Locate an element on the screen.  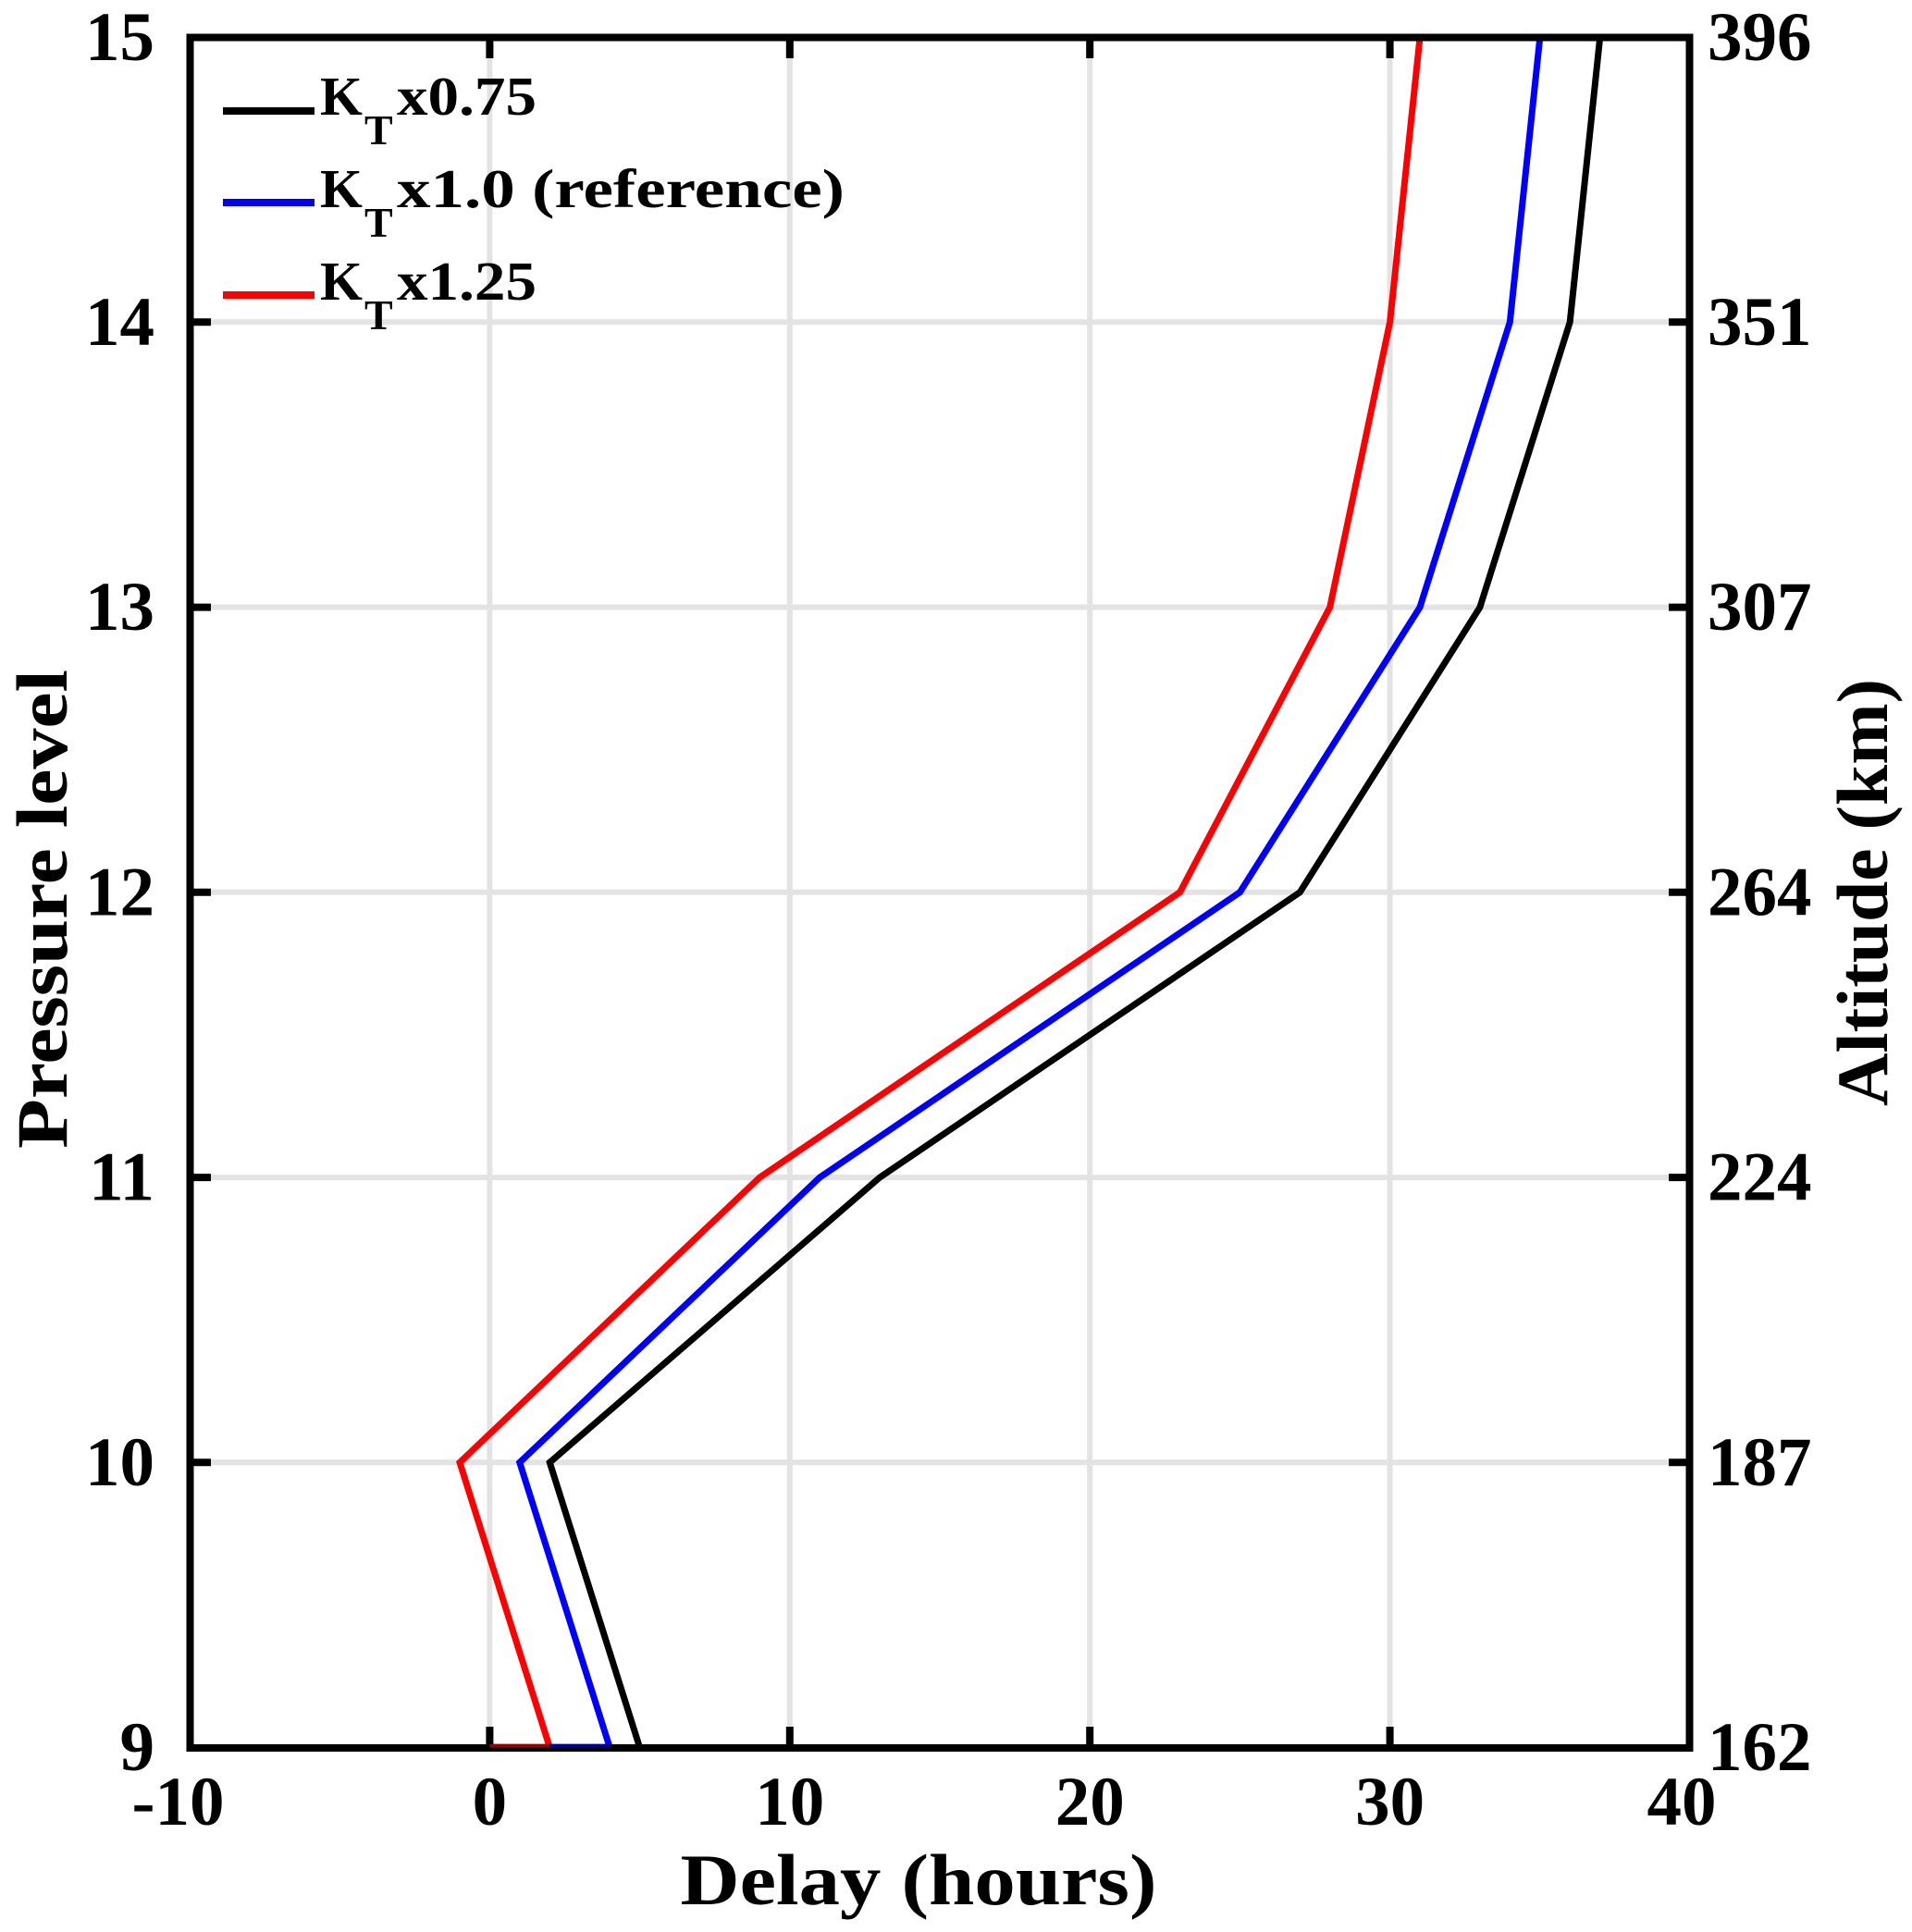
svg-text: 13 is located at coordinates (119, 608).